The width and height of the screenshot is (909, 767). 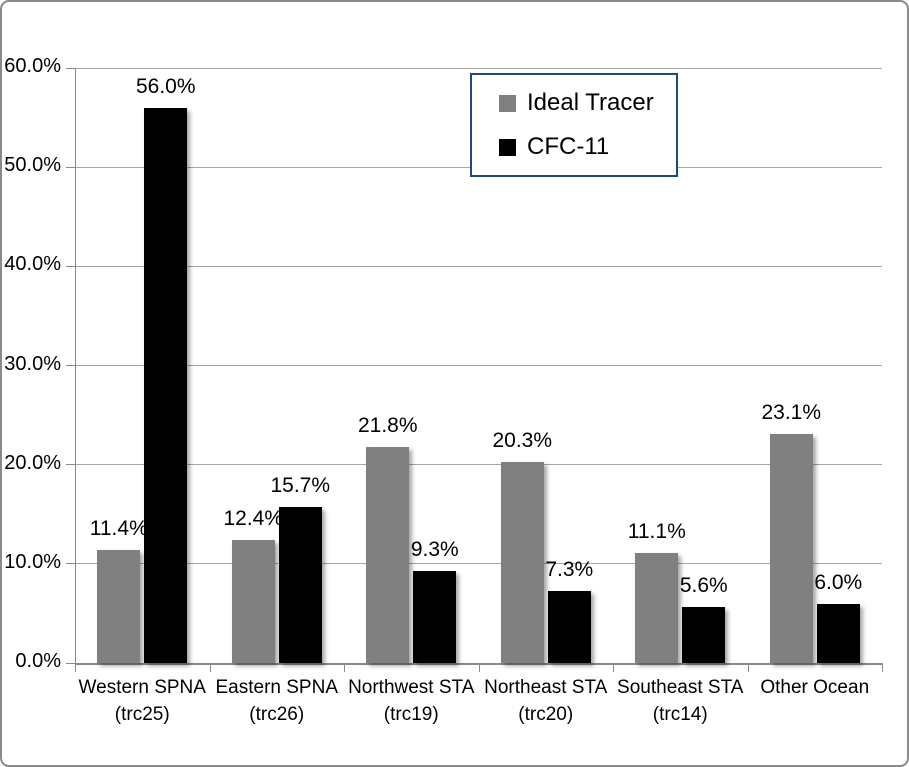 What do you see at coordinates (411, 714) in the screenshot?
I see `category-label-line: (trc19)` at bounding box center [411, 714].